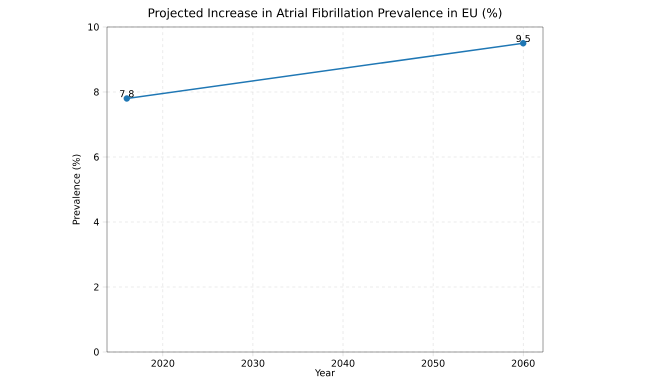  I want to click on x-tick-label: 2020, so click(162, 363).